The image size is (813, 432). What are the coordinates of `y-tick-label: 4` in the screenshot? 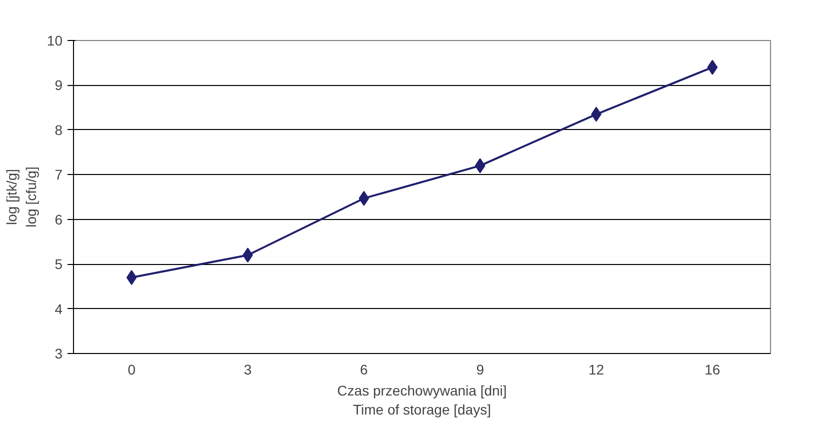 It's located at (58, 308).